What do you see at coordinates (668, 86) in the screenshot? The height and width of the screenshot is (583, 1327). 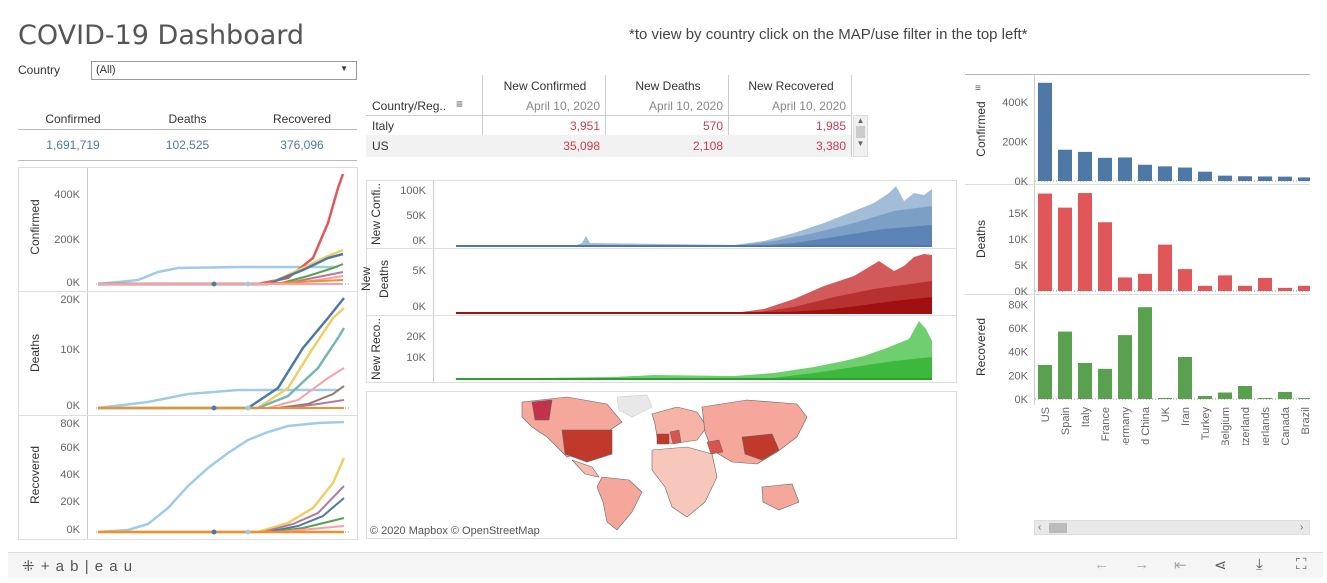 I see `col-header-new-deaths: New Deaths` at bounding box center [668, 86].